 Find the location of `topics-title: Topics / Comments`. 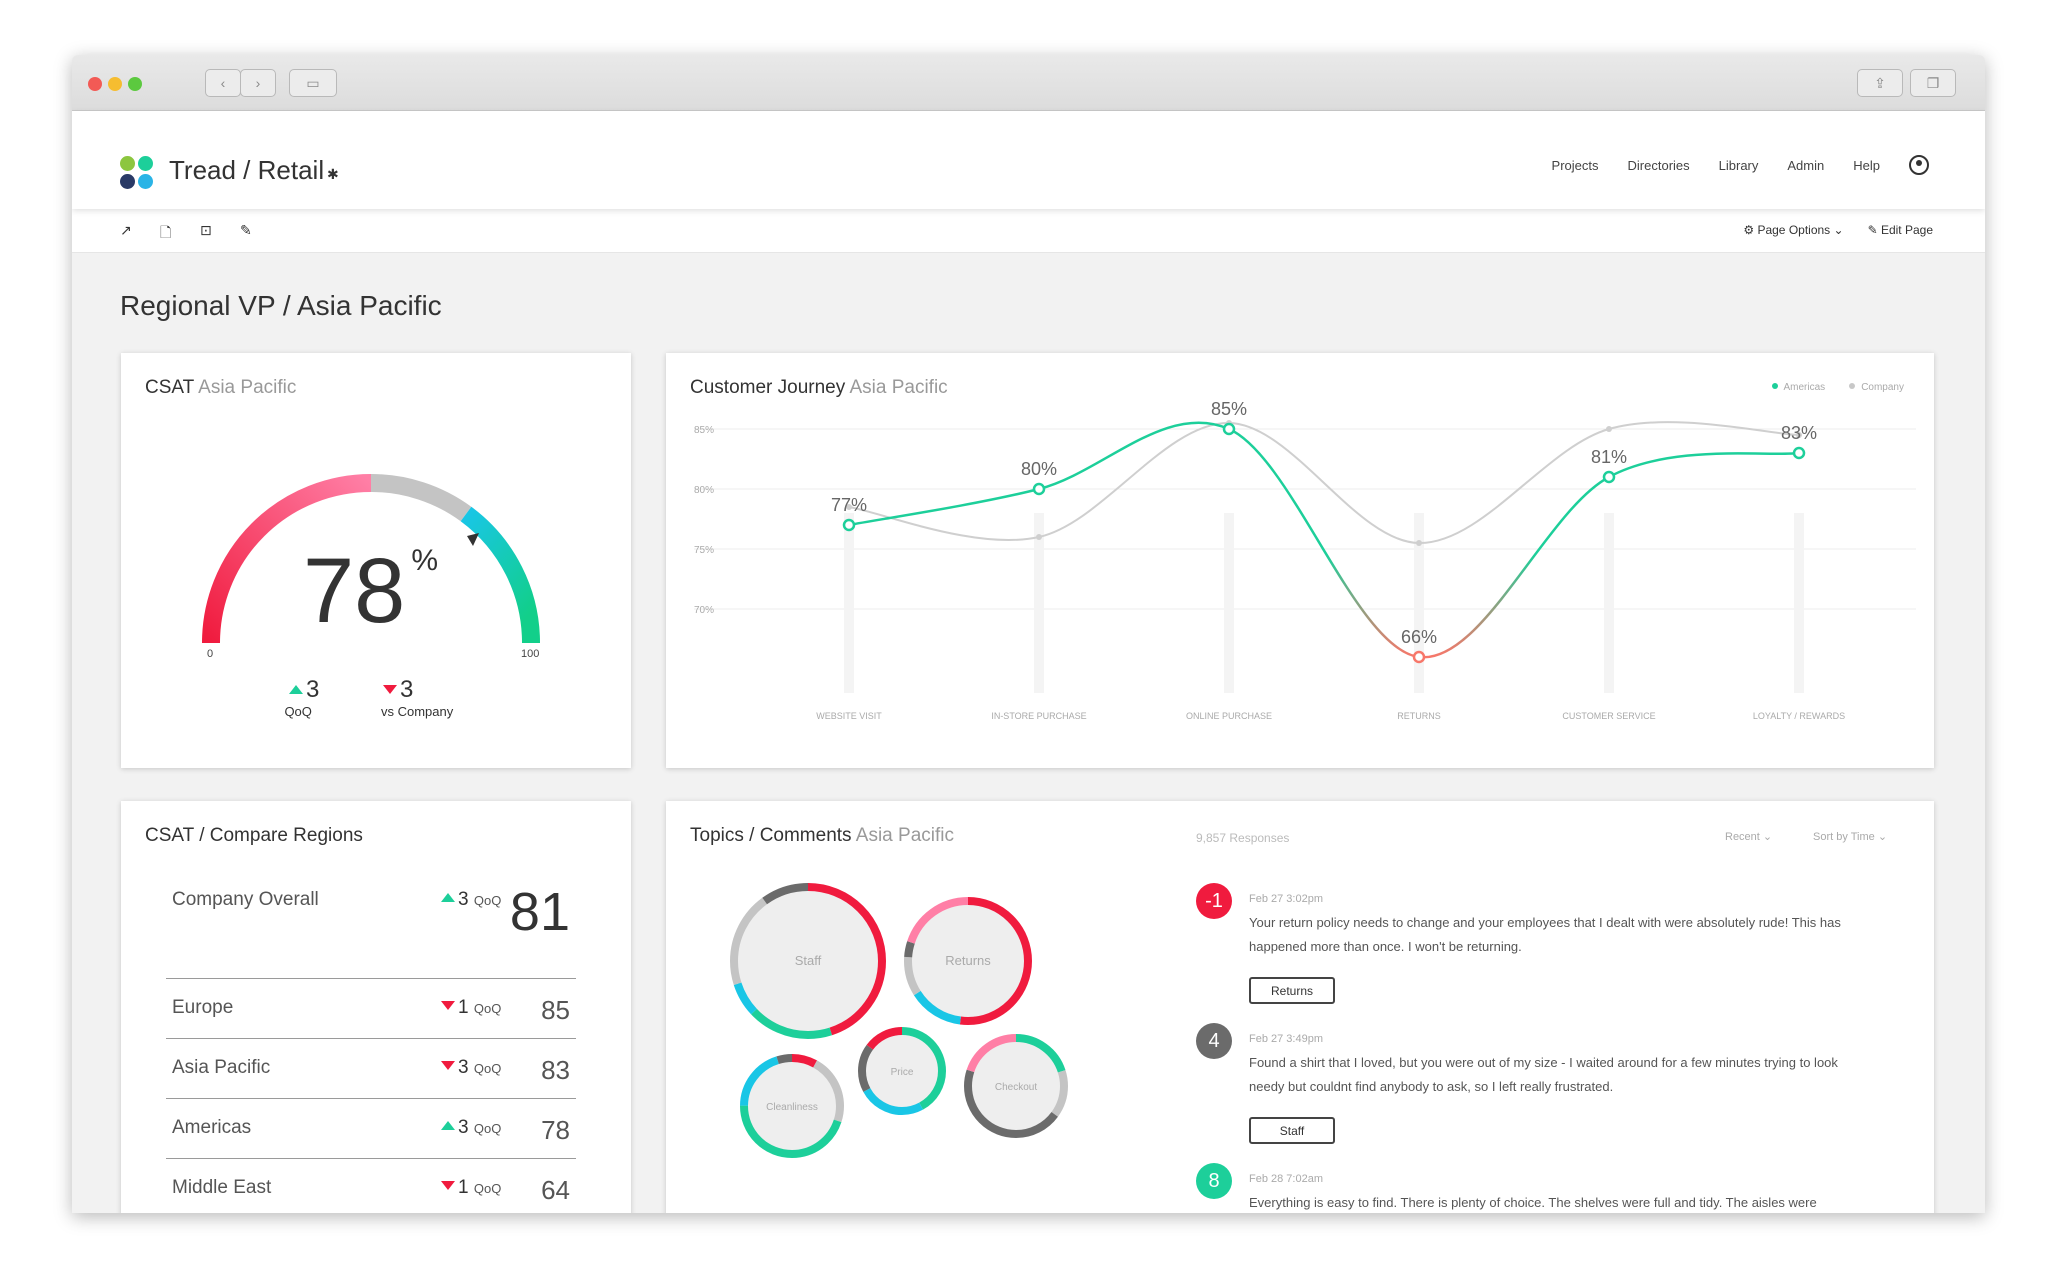

topics-title: Topics / Comments is located at coordinates (771, 835).